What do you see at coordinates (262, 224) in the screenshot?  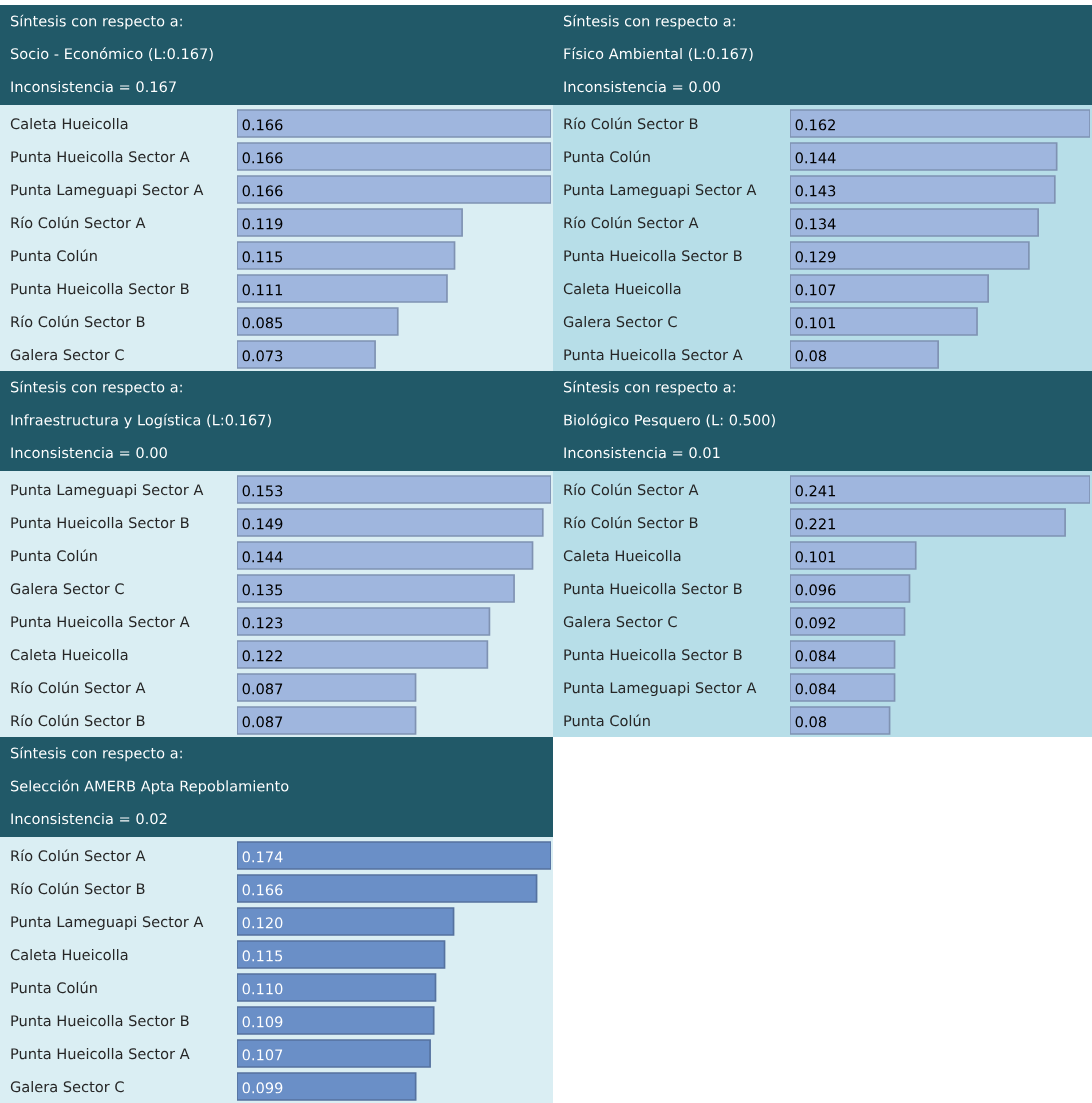 I see `data-label: 0.119` at bounding box center [262, 224].